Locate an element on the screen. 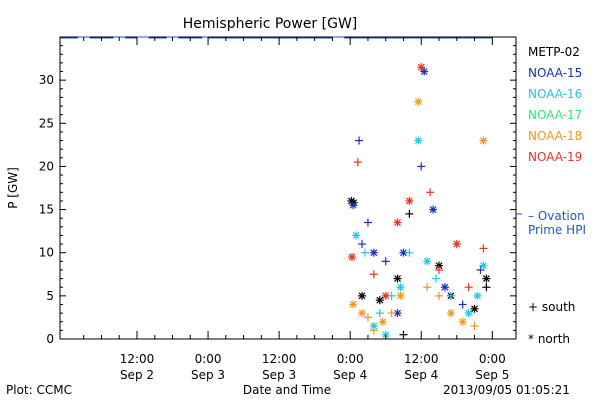  legend-entry-noaa-15: NOAA-15 is located at coordinates (555, 73).